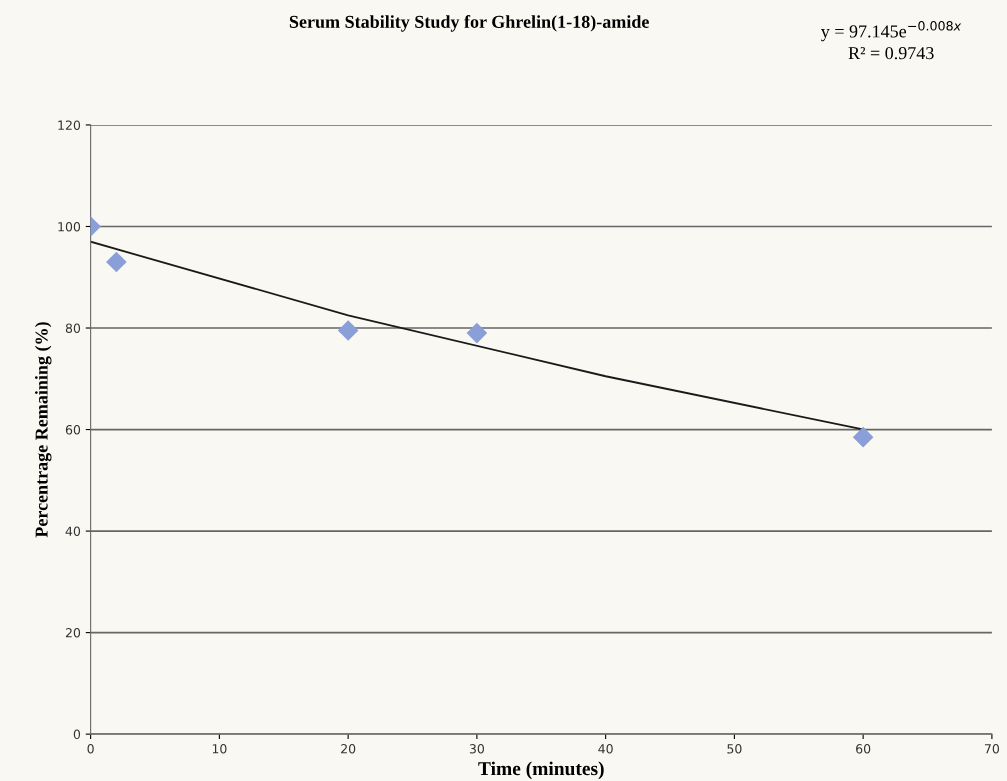  What do you see at coordinates (348, 749) in the screenshot?
I see `x-tick-label: 20` at bounding box center [348, 749].